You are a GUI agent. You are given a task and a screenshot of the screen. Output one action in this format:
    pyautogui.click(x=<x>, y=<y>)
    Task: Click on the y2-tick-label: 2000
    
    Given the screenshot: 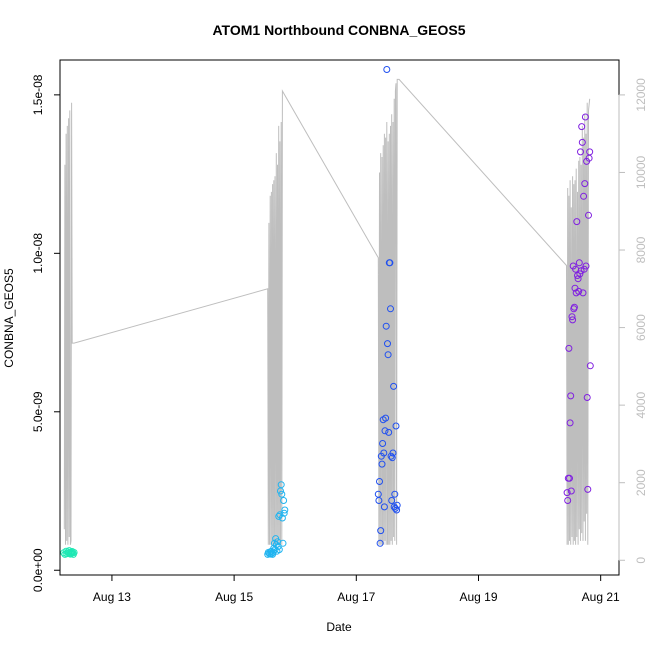 What is the action you would take?
    pyautogui.click(x=641, y=482)
    